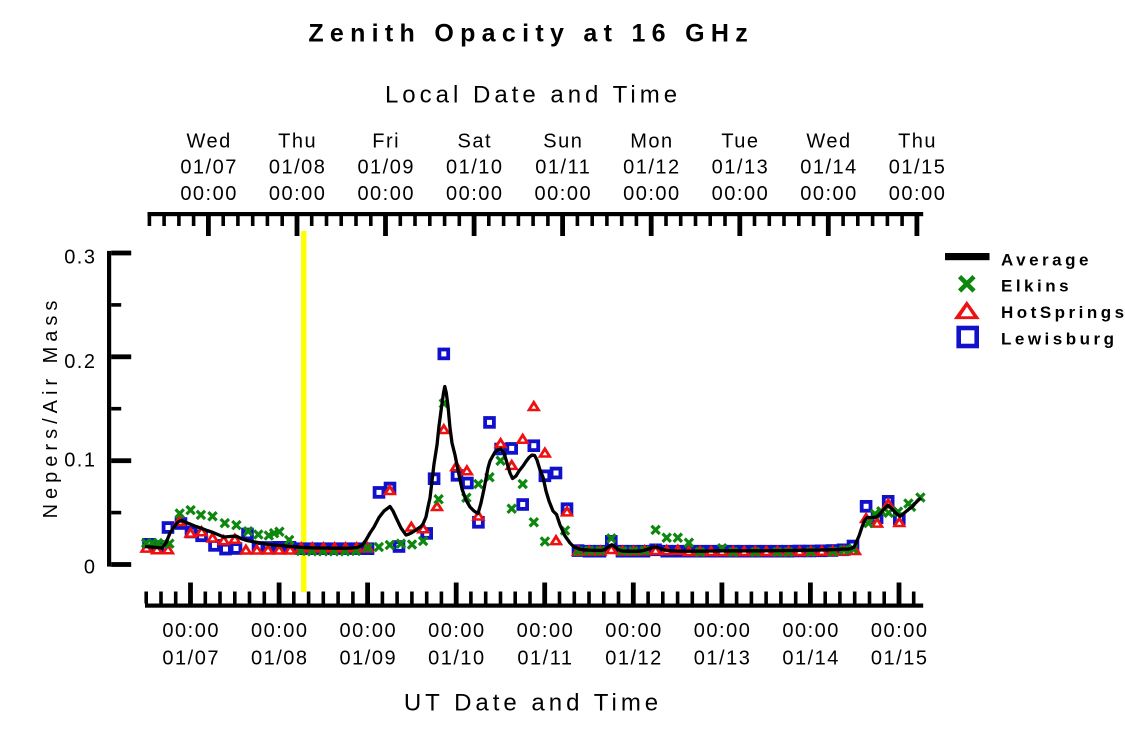  What do you see at coordinates (51, 407) in the screenshot?
I see `svg-text: Nepers/Air Mass` at bounding box center [51, 407].